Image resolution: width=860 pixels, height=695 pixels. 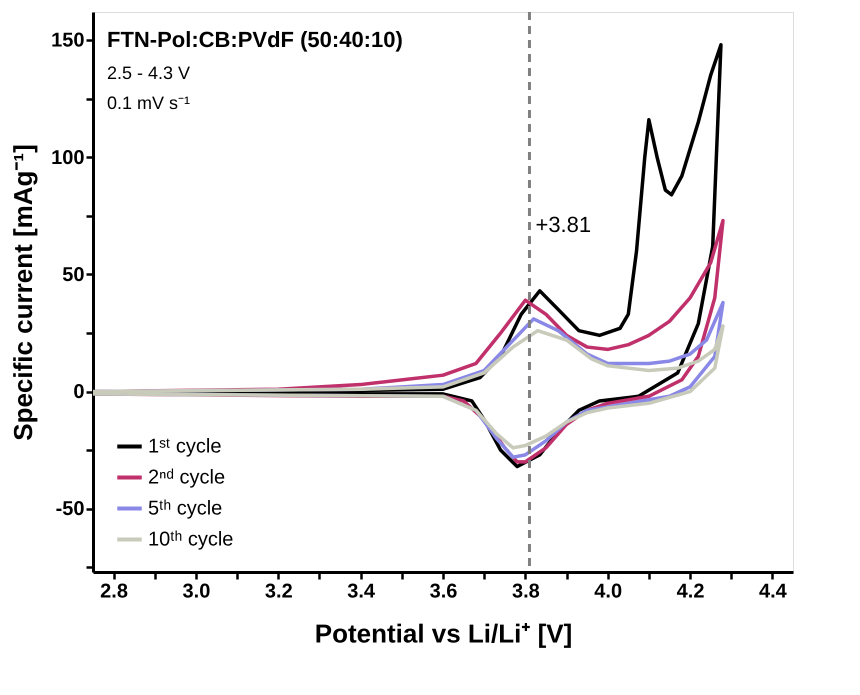 What do you see at coordinates (185, 447) in the screenshot?
I see `legend-label: 1ˢᵗ cycle` at bounding box center [185, 447].